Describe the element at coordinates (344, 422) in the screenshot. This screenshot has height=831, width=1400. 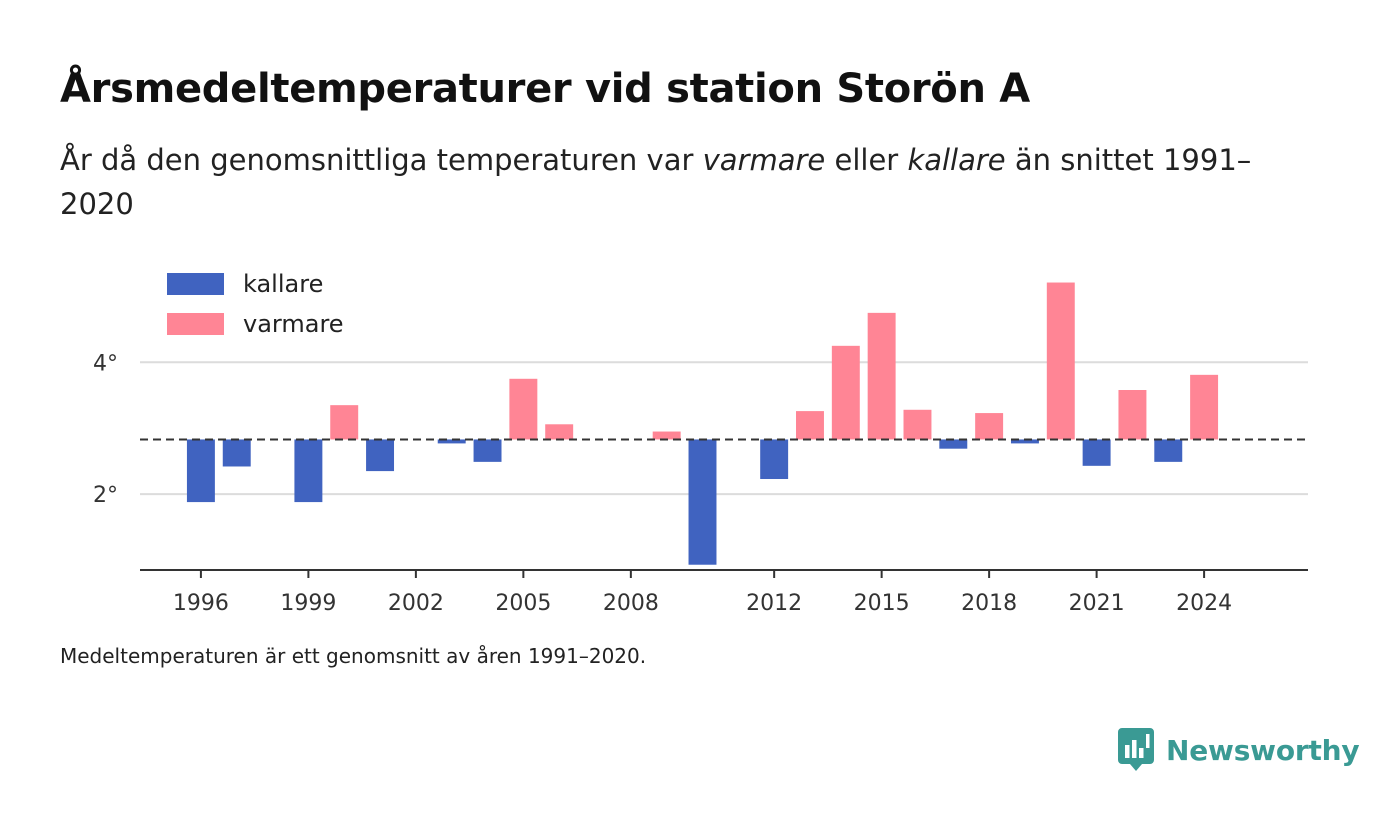
I see `bar-2000` at that location.